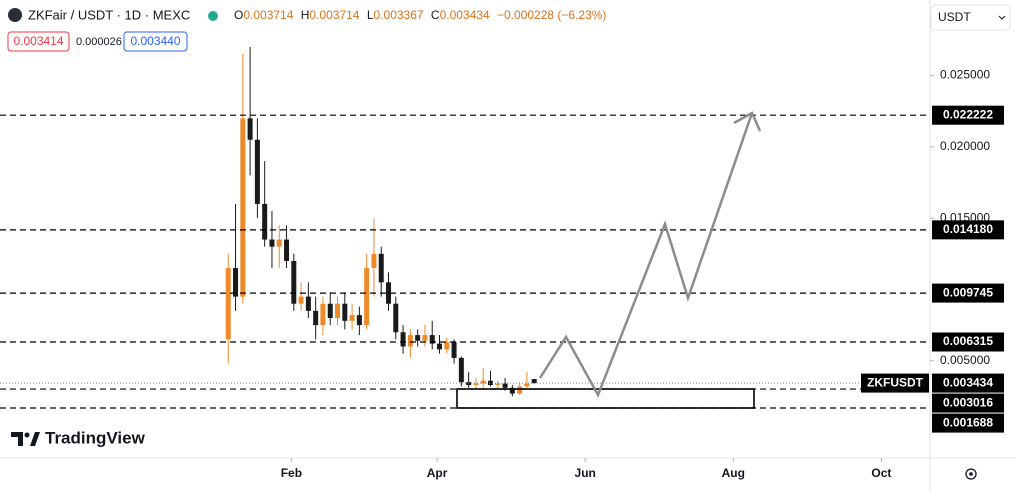 The height and width of the screenshot is (492, 1015). I want to click on x-tick-label: Aug, so click(733, 473).